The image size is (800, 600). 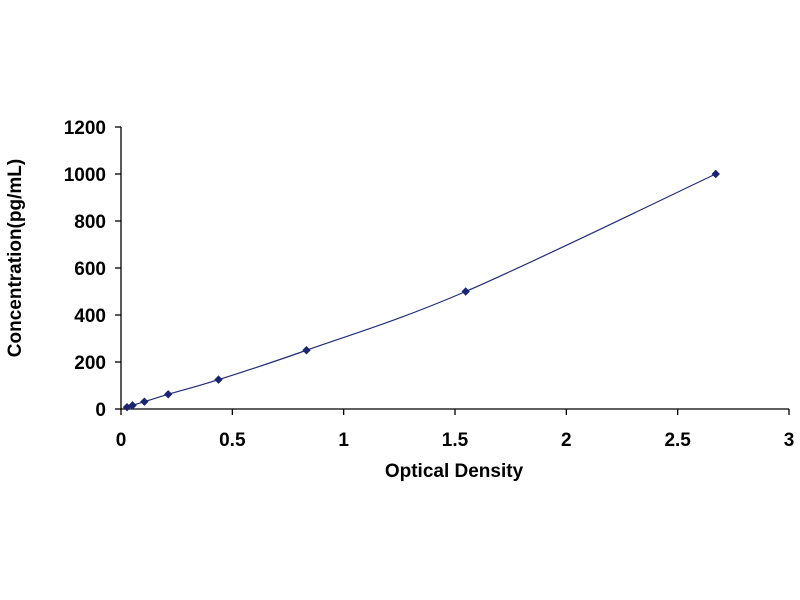 What do you see at coordinates (677, 440) in the screenshot?
I see `x-tick-label: 2.5` at bounding box center [677, 440].